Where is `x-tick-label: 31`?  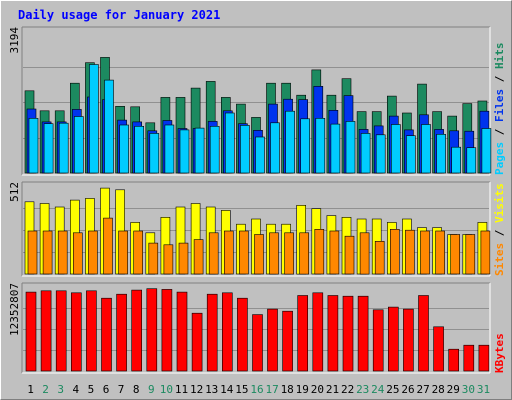 x-tick-label: 31 is located at coordinates (483, 389).